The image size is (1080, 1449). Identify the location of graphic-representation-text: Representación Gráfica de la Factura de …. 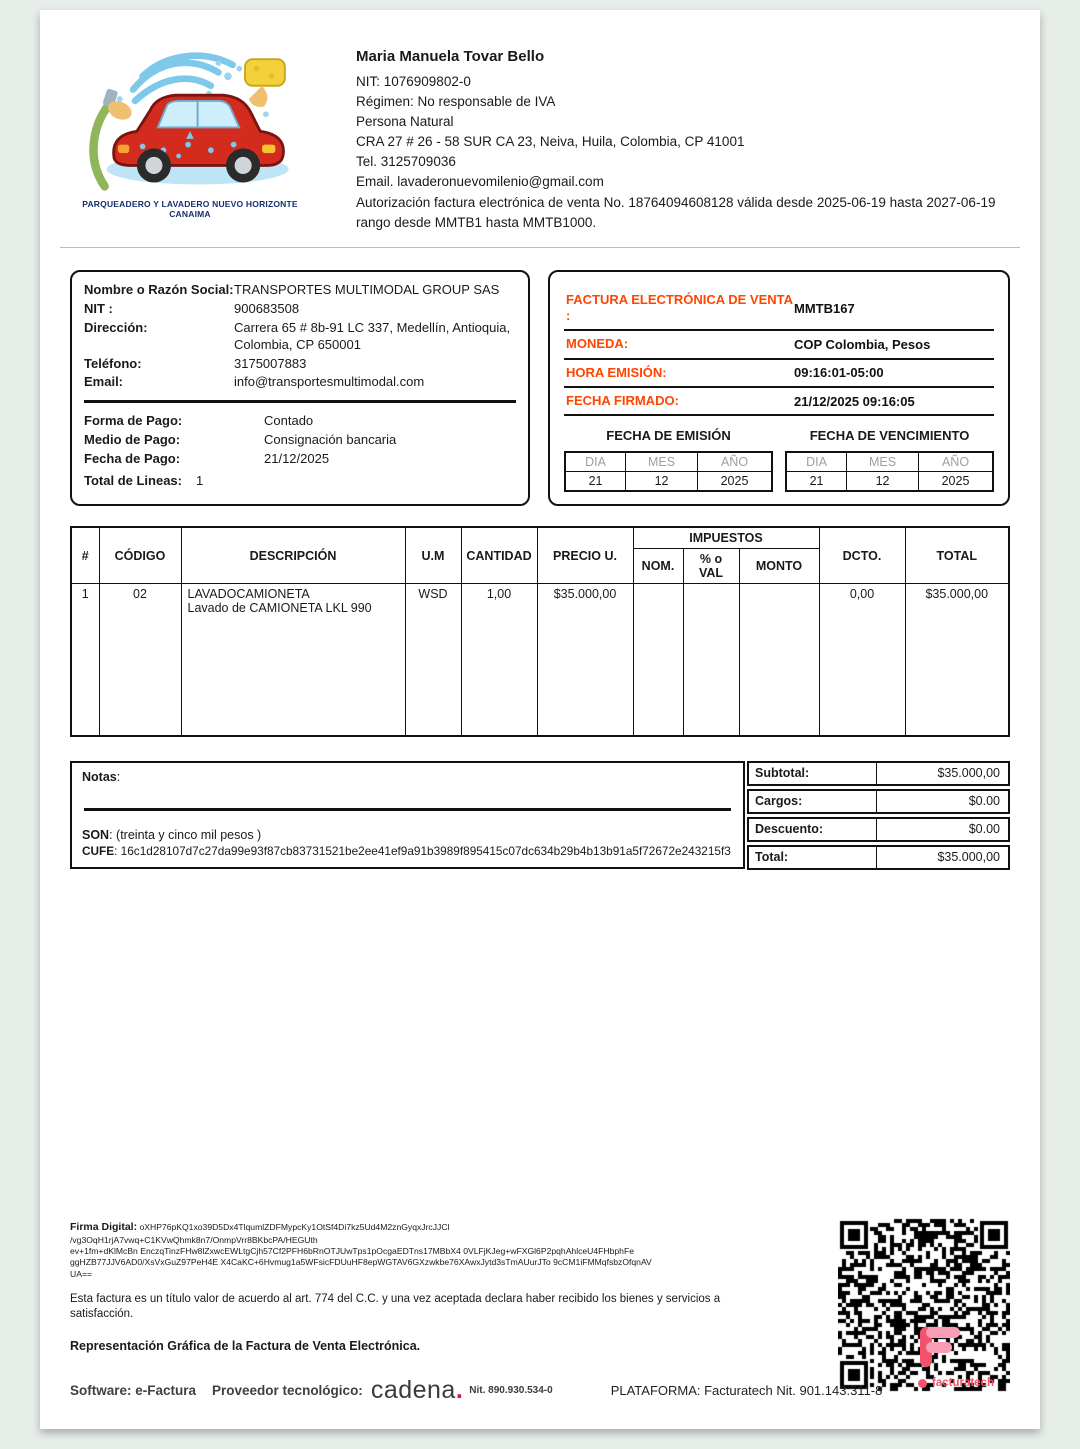
(245, 1345).